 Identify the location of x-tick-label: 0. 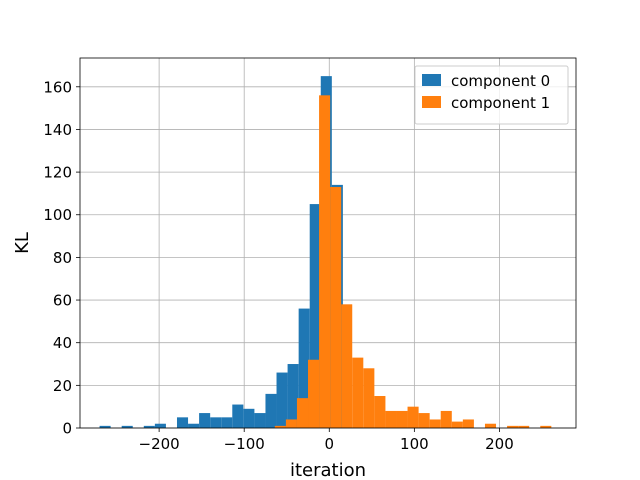
(330, 444).